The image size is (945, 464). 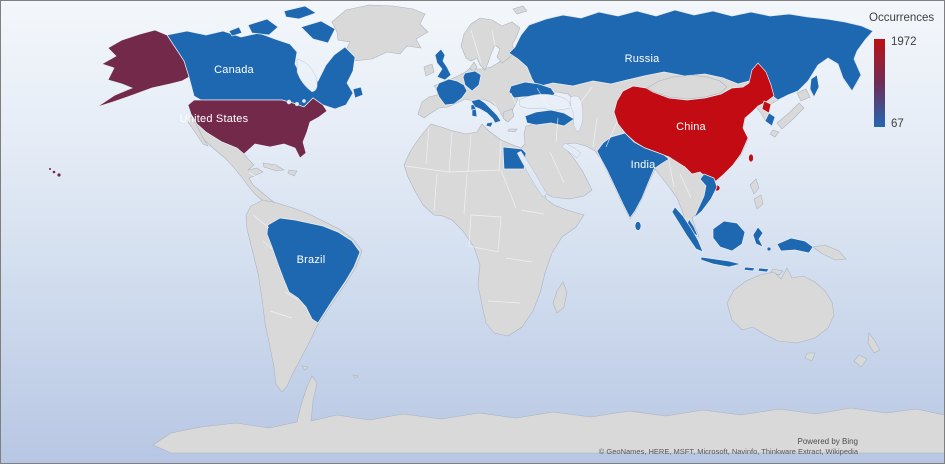 What do you see at coordinates (289, 102) in the screenshot?
I see `great-lakes` at bounding box center [289, 102].